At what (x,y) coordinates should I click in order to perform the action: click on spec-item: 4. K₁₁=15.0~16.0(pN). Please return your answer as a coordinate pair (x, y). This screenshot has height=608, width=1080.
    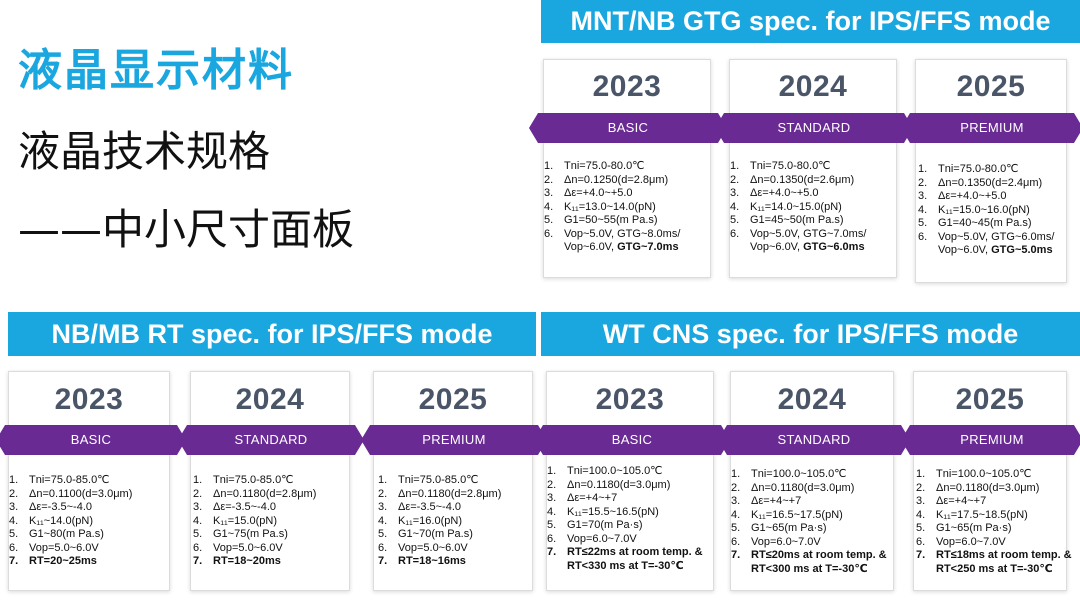
    Looking at the image, I should click on (974, 209).